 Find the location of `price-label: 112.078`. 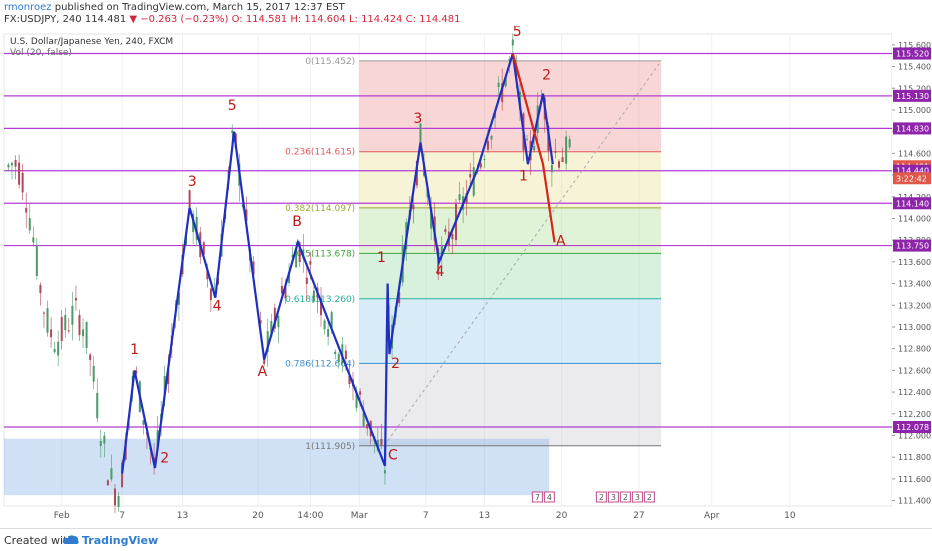

price-label: 112.078 is located at coordinates (912, 427).